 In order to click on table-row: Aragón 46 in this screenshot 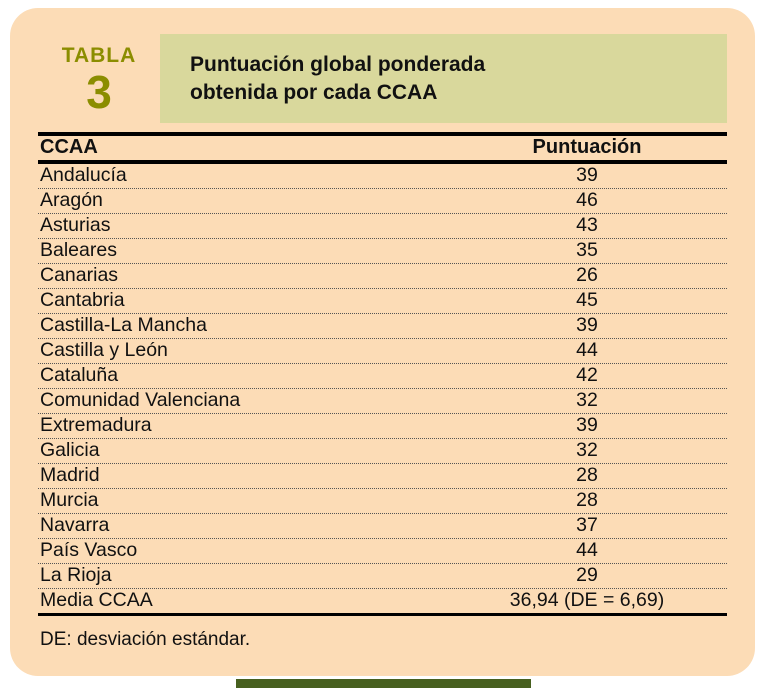, I will do `click(382, 201)`.